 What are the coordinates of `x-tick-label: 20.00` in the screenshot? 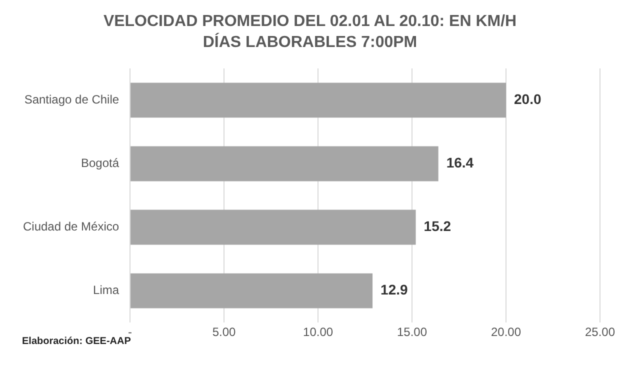 It's located at (506, 332).